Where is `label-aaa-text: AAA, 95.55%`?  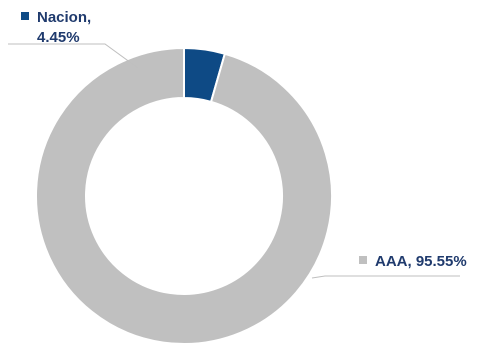
label-aaa-text: AAA, 95.55% is located at coordinates (421, 261).